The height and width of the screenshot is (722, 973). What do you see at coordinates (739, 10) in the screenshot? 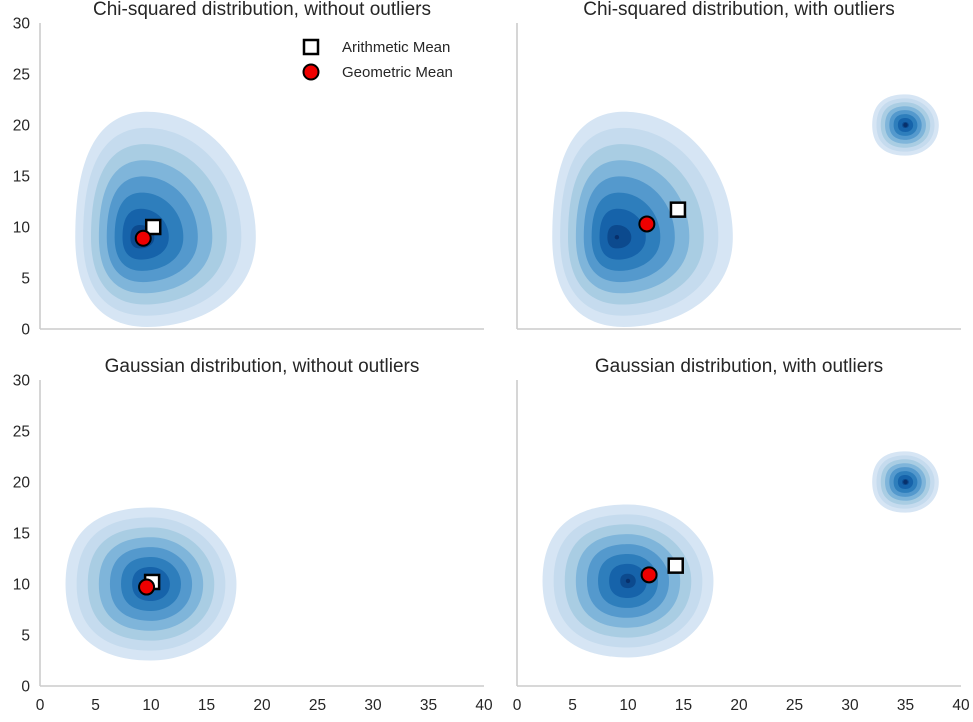
I see `panel-title: Chi-squared distribution, with outliers` at bounding box center [739, 10].